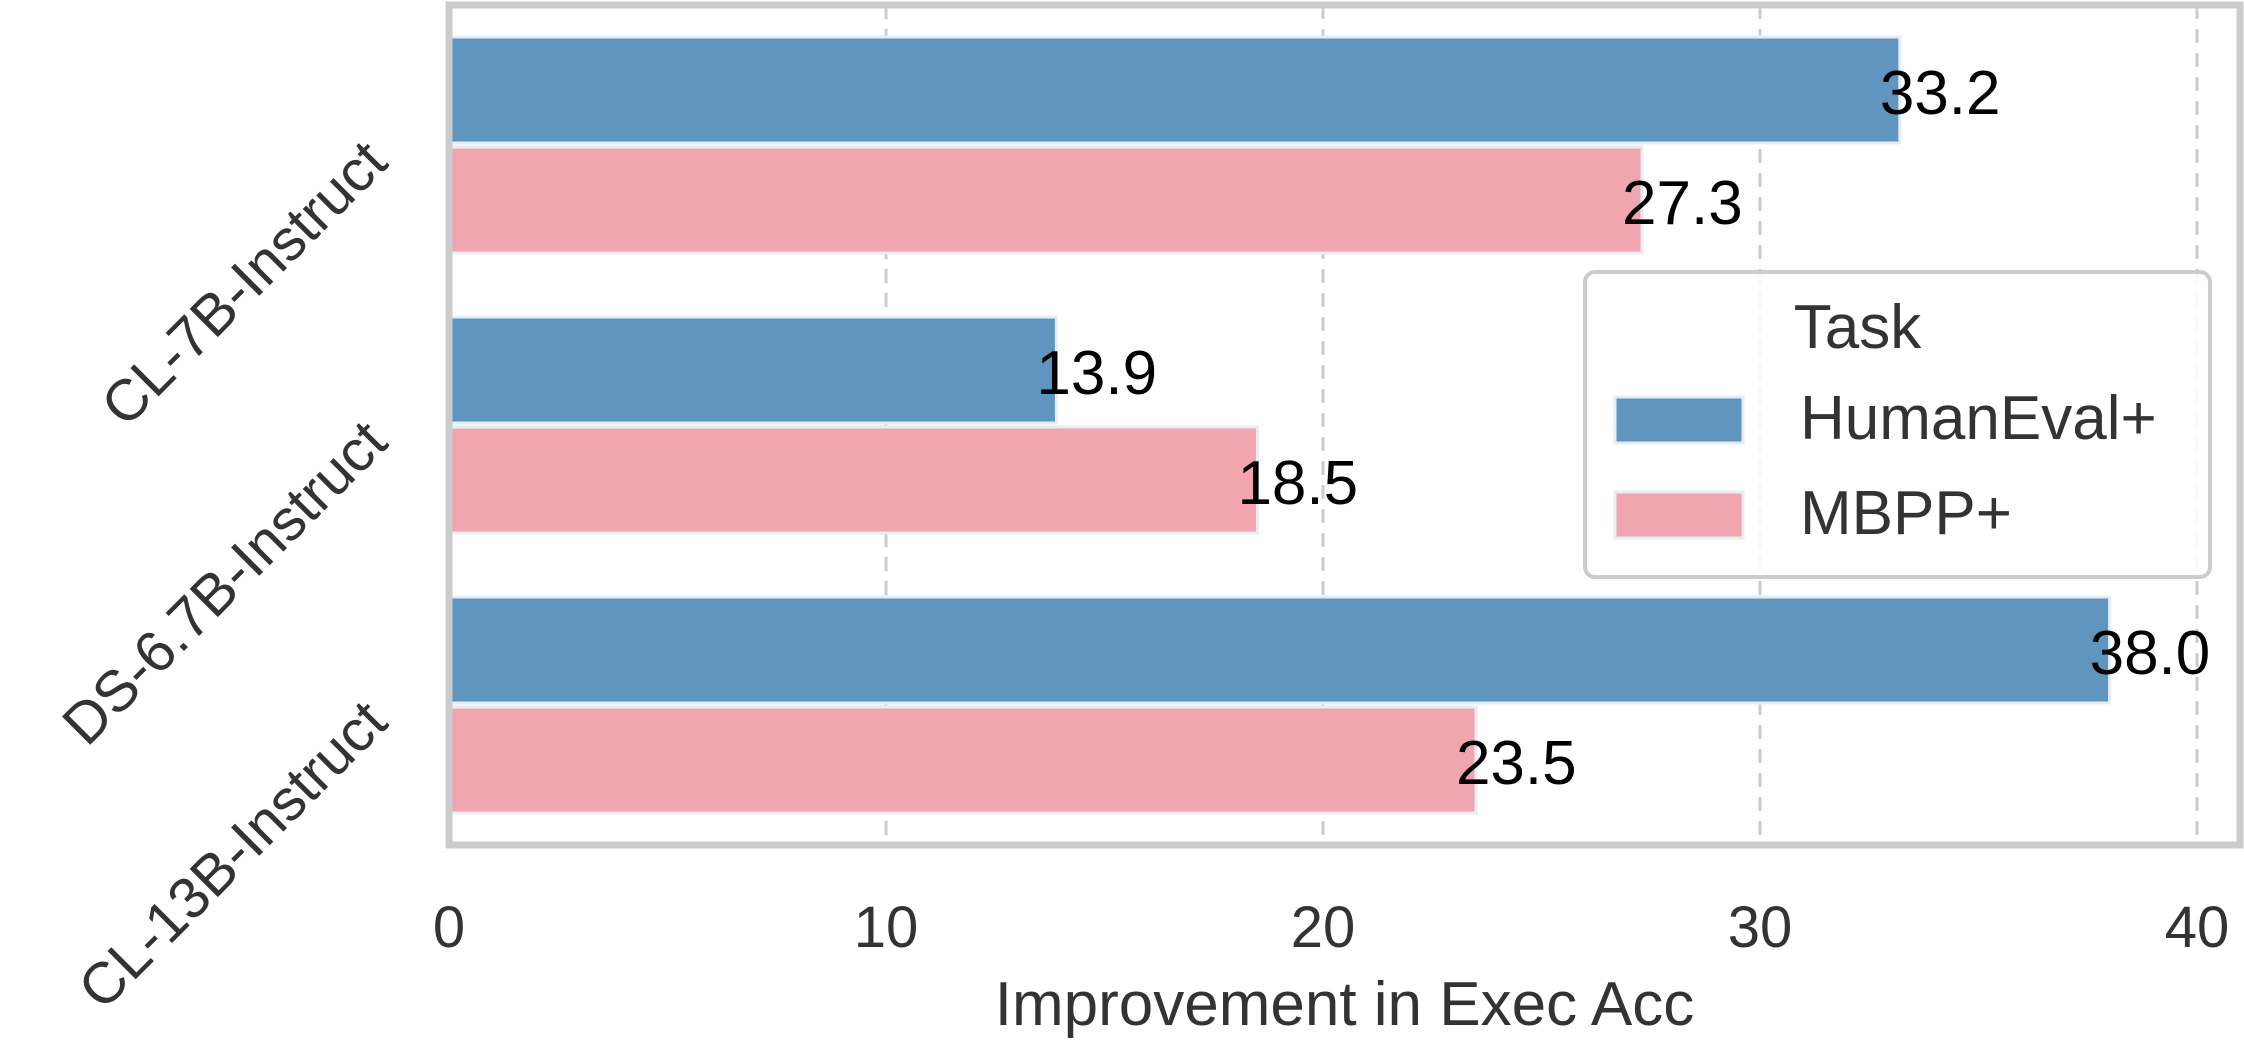 Image resolution: width=2244 pixels, height=1057 pixels. What do you see at coordinates (244, 283) in the screenshot?
I see `y-tick-label-cl-7b-instruct: CL-7B-Instruct` at bounding box center [244, 283].